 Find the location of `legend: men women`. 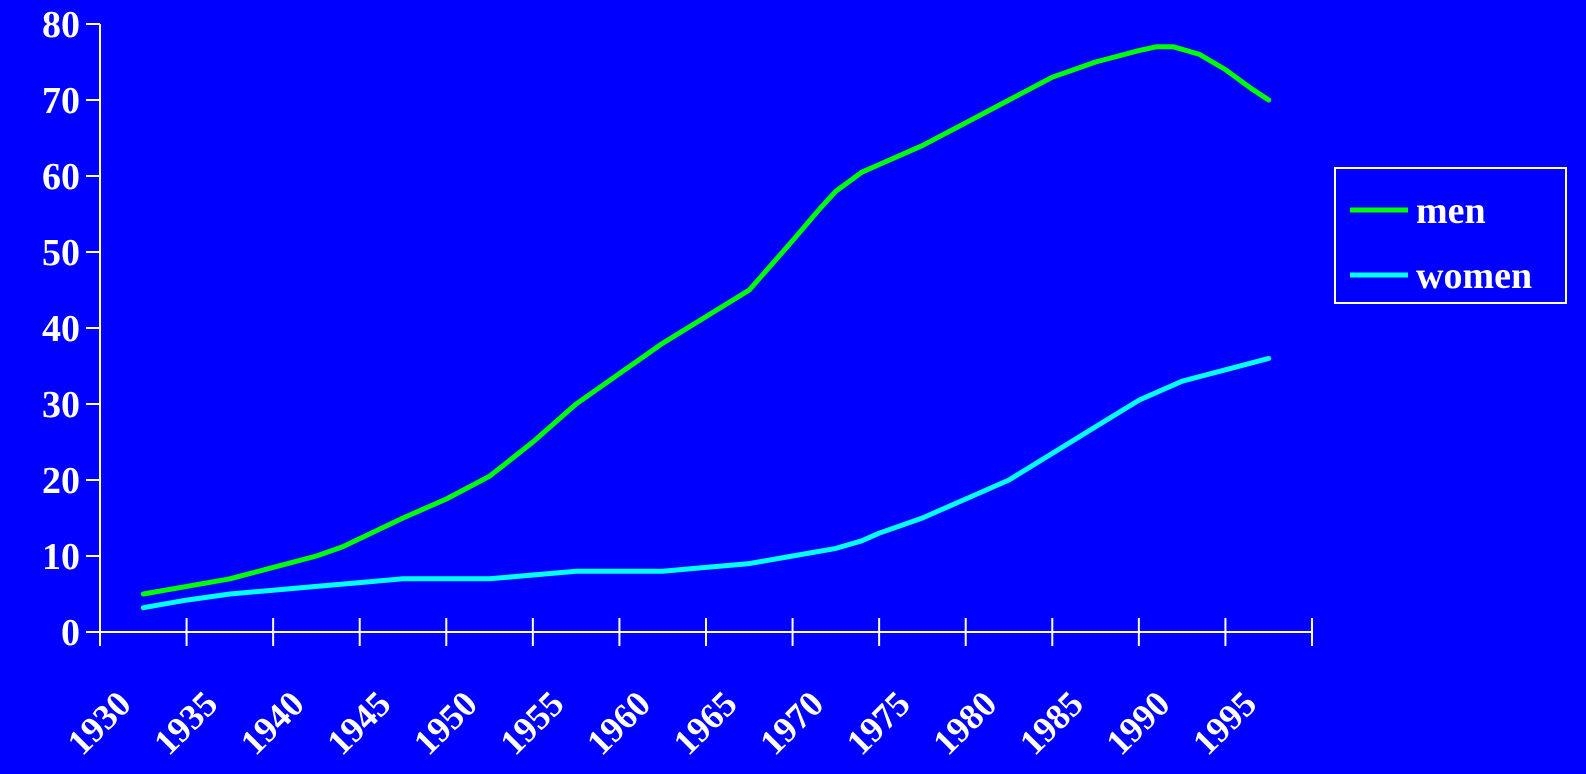

legend: men women is located at coordinates (1450, 235).